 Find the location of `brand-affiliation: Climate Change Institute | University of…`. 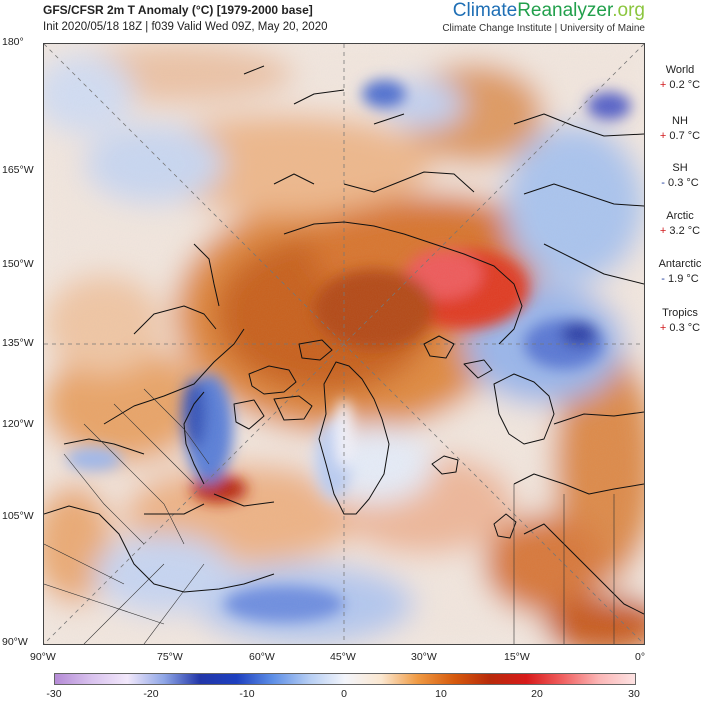

brand-affiliation: Climate Change Institute | University of… is located at coordinates (543, 28).